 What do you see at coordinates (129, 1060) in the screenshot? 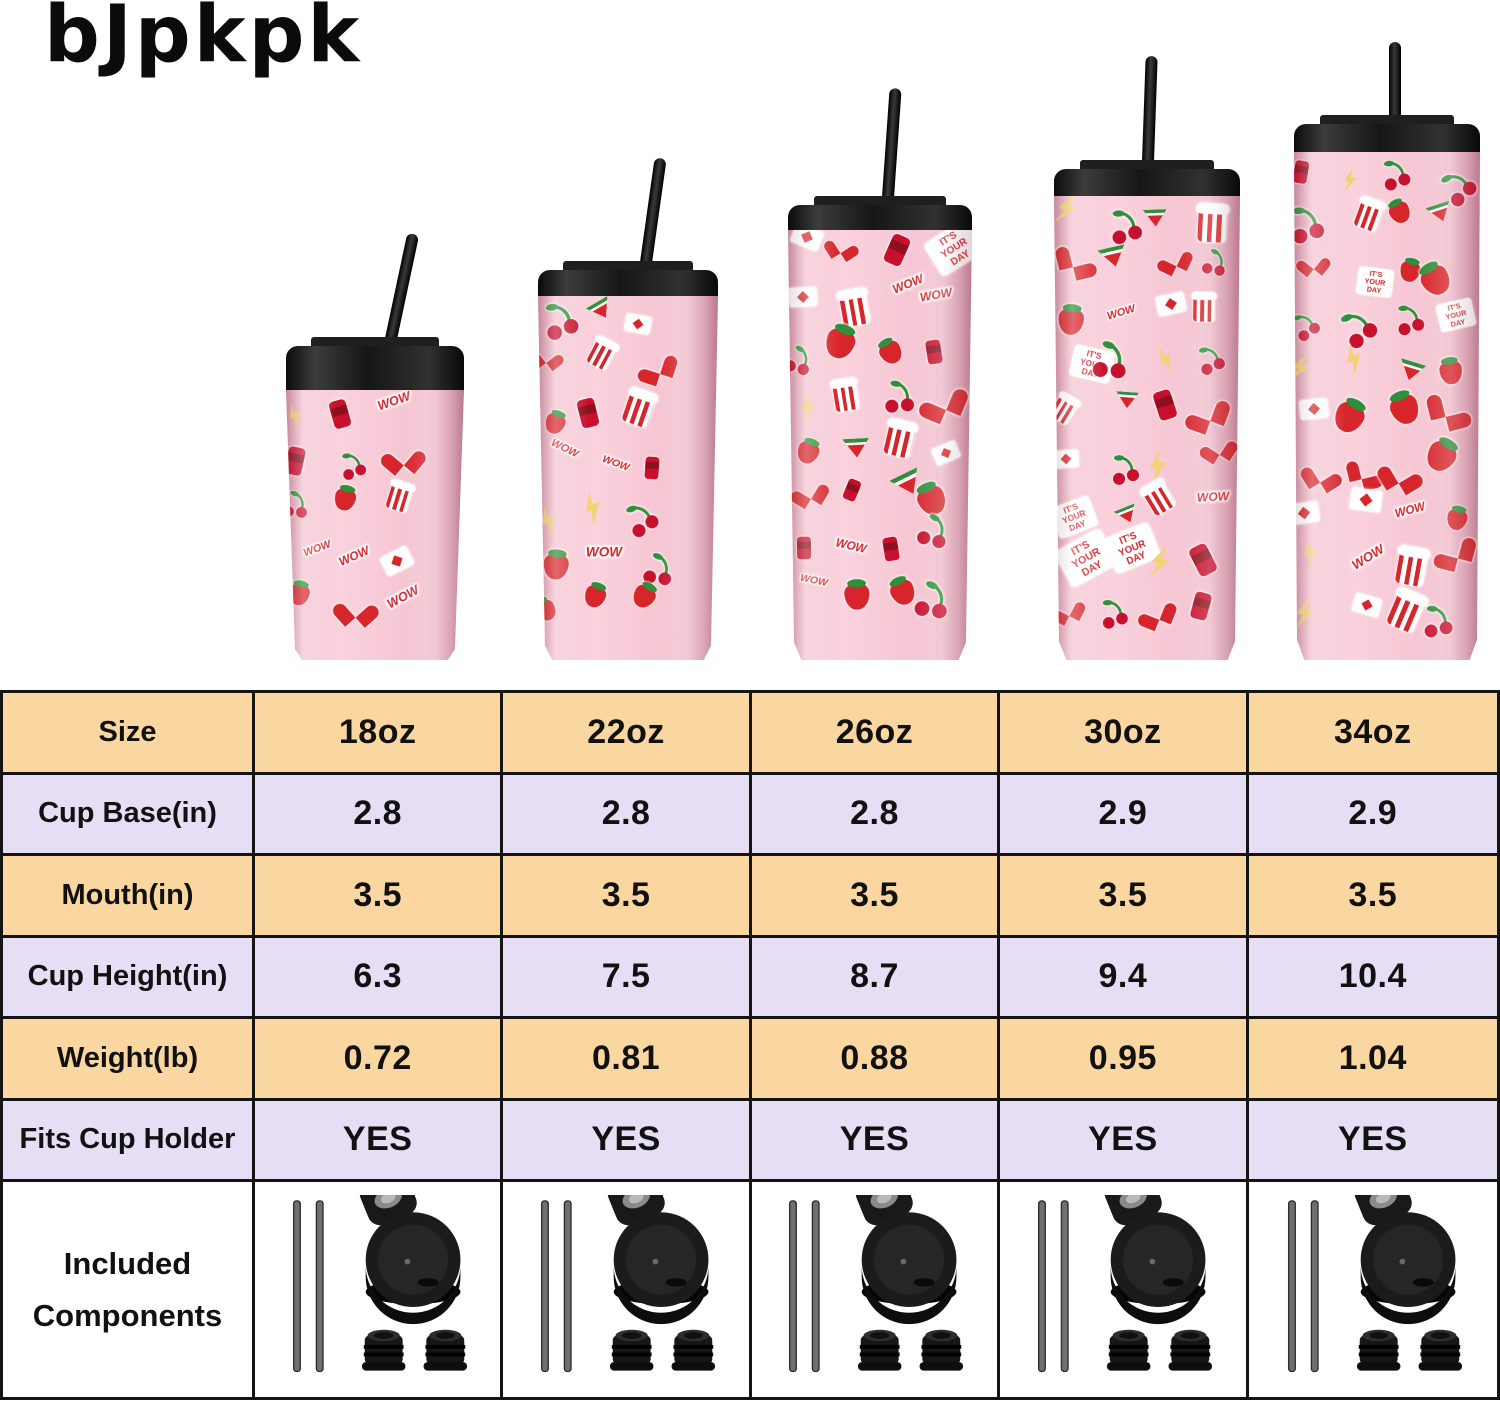
I see `row-label-weight-lb: Weight(lb)` at bounding box center [129, 1060].